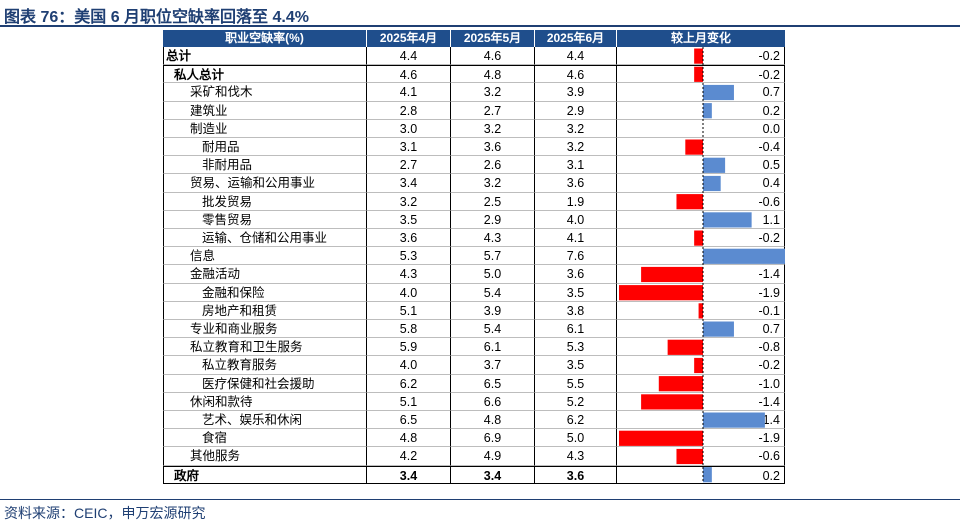 Image resolution: width=960 pixels, height=523 pixels. I want to click on value-apr: 5.9, so click(409, 347).